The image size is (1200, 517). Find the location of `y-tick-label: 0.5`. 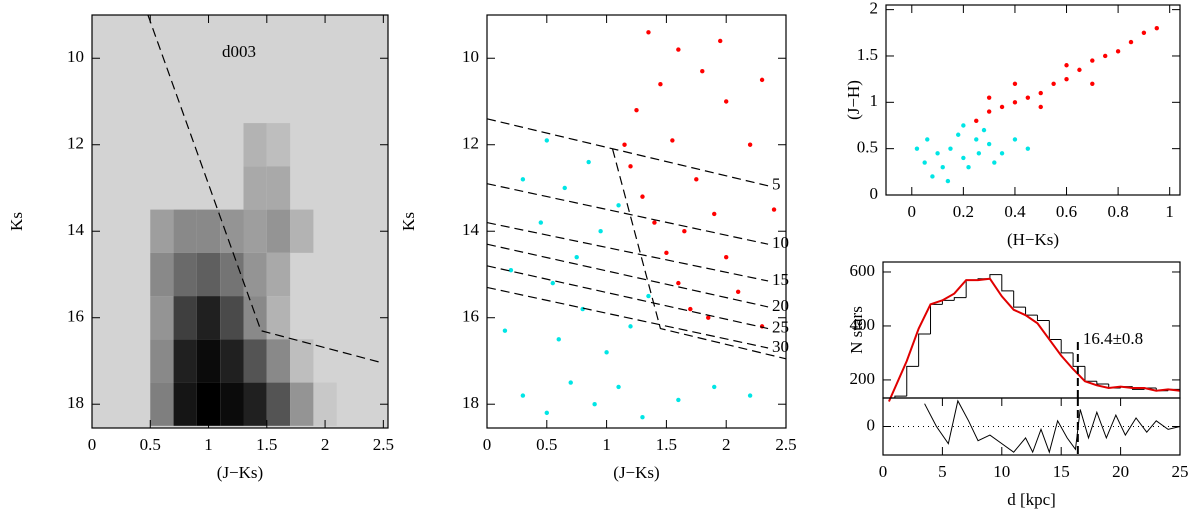

y-tick-label: 0.5 is located at coordinates (867, 147).